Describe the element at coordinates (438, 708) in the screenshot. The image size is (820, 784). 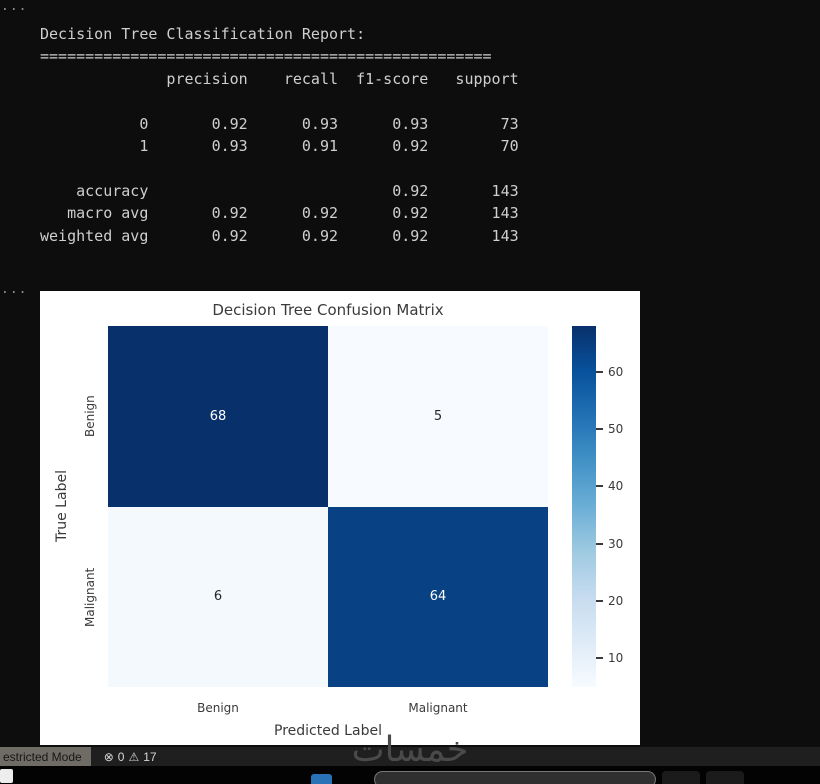
I see `x-tick-label: Malignant` at that location.